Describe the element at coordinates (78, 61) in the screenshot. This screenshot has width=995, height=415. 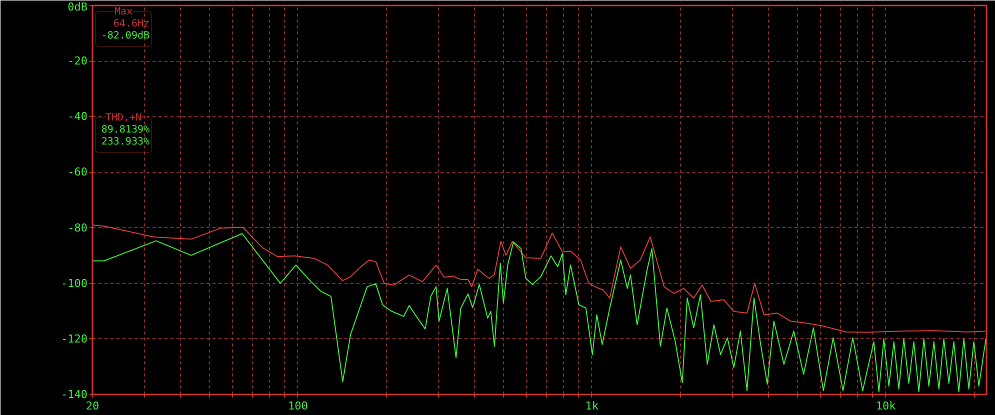
I see `y-tick-label: -20` at that location.